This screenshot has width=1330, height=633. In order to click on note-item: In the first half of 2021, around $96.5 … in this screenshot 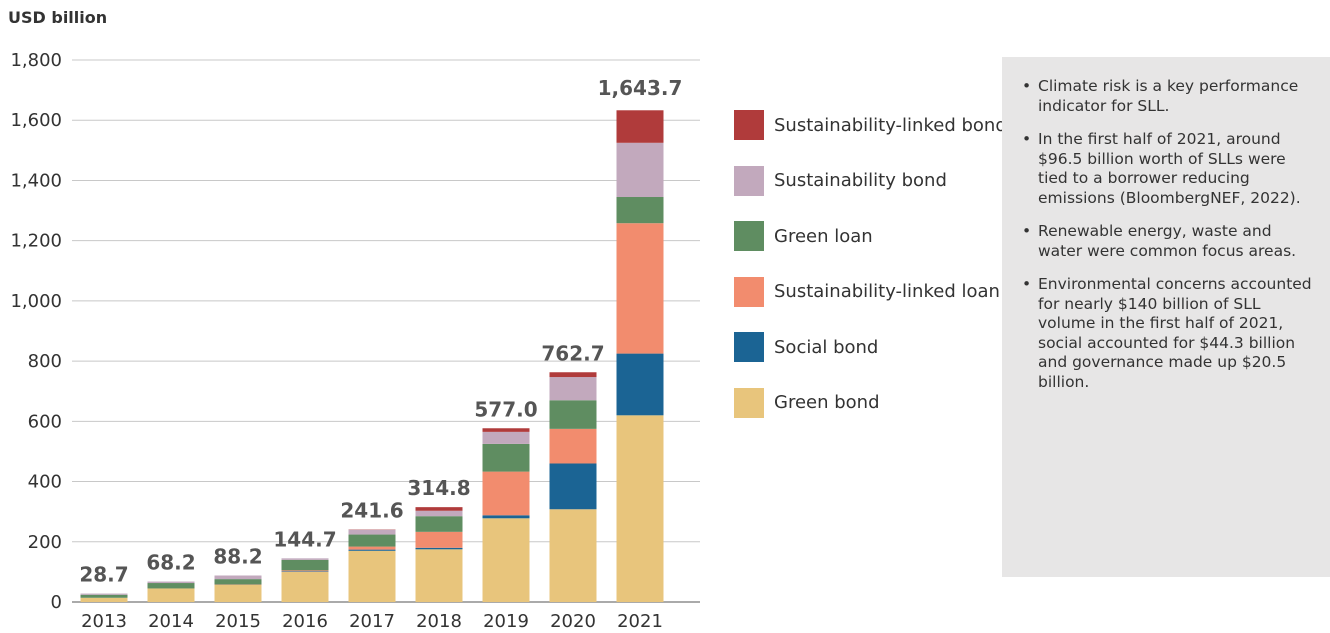, I will do `click(1169, 169)`.